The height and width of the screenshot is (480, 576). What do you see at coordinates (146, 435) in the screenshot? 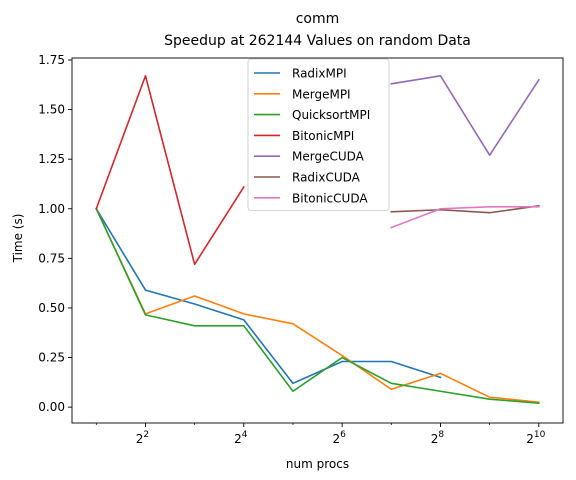
I see `x-tick-exponent: 2` at bounding box center [146, 435].